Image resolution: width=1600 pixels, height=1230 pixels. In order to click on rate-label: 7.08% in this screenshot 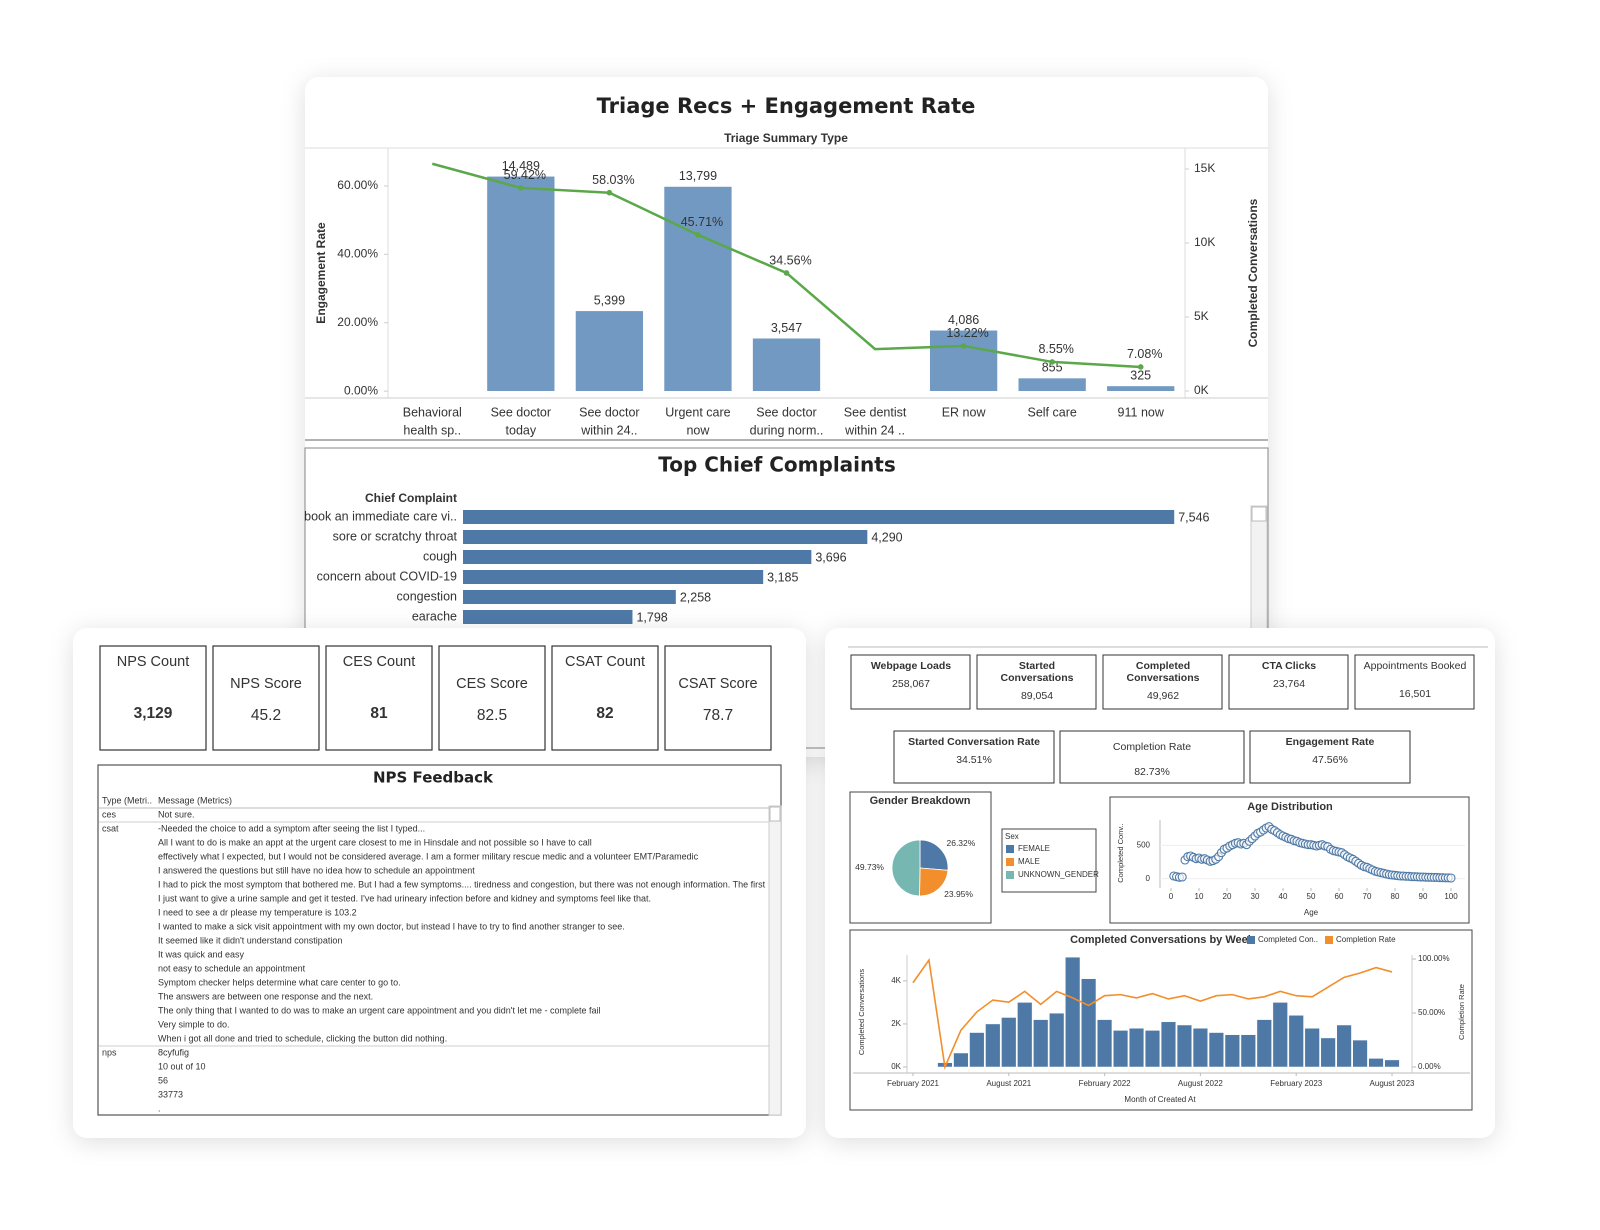, I will do `click(1144, 354)`.